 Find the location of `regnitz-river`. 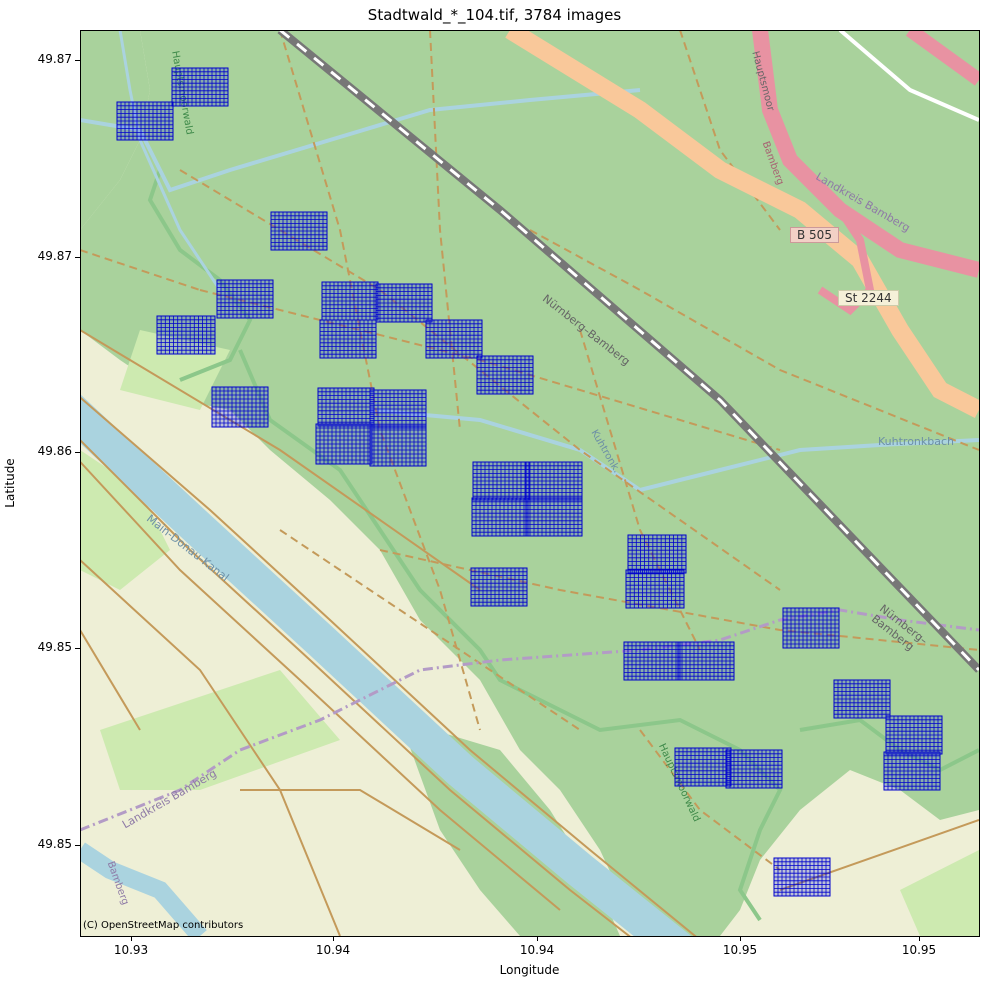

regnitz-river is located at coordinates (143, 889).